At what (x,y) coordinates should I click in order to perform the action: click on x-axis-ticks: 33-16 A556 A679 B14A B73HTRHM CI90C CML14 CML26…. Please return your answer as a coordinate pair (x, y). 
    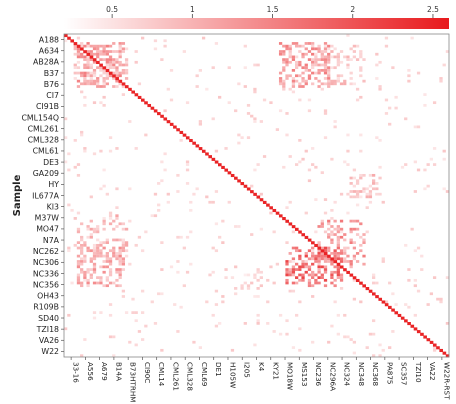
    Looking at the image, I should click on (260, 379).